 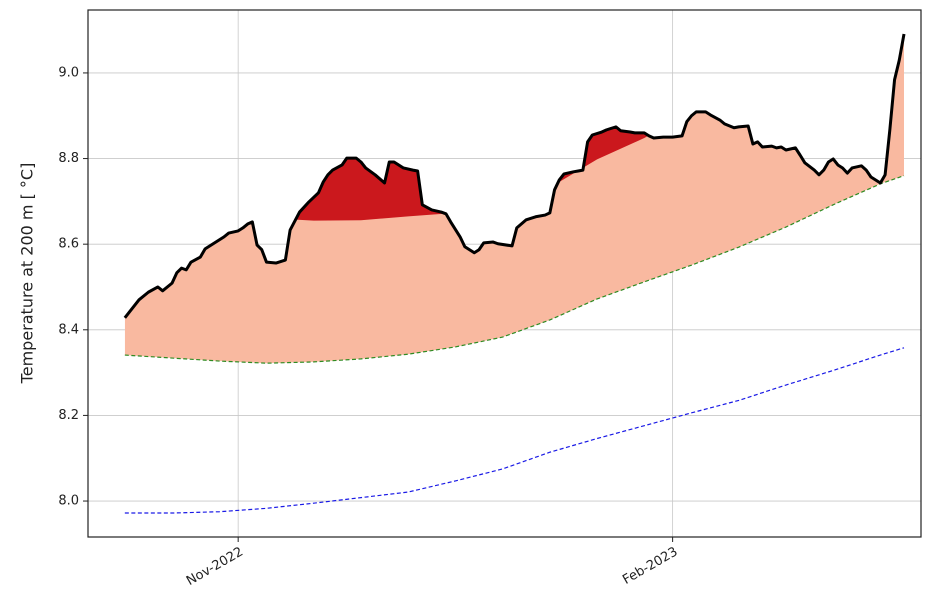 What do you see at coordinates (68, 501) in the screenshot?
I see `y-tick-label: 8.0` at bounding box center [68, 501].